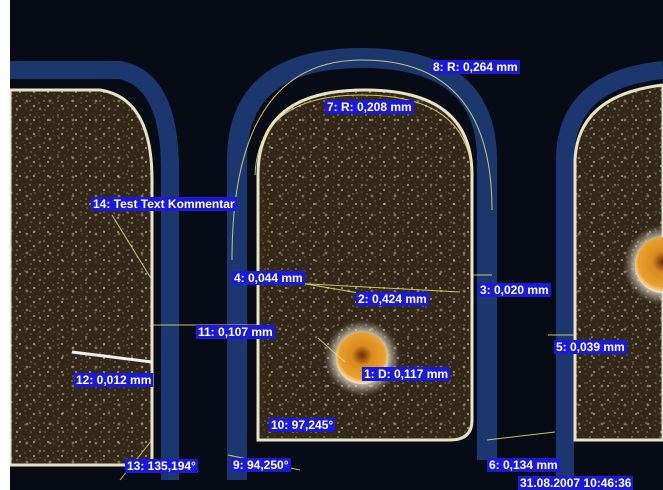 The width and height of the screenshot is (663, 490). Describe the element at coordinates (392, 299) in the screenshot. I see `measurement-label-2: 2: 0,424 mm` at that location.